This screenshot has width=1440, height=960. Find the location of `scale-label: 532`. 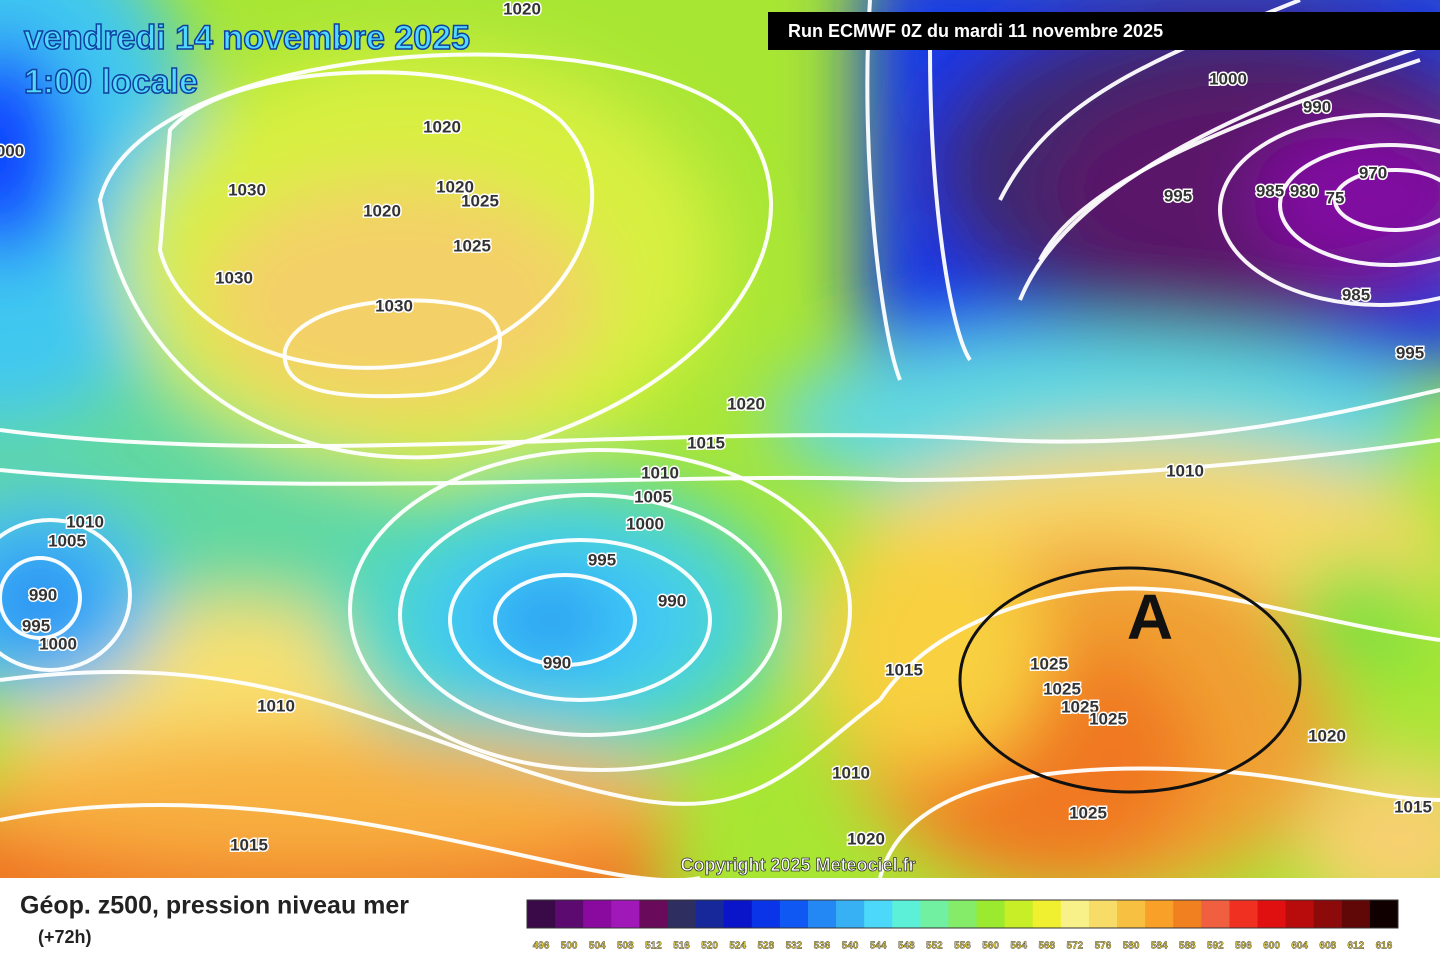

scale-label: 532 is located at coordinates (794, 946).